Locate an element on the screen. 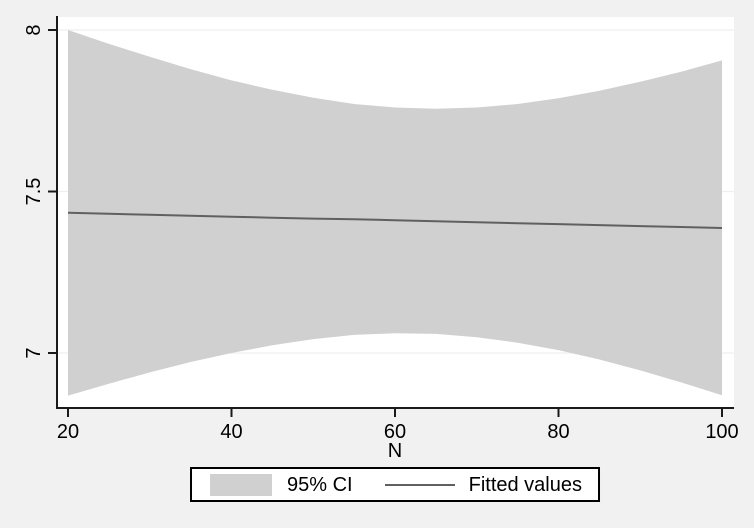  x-tick-label: 100 is located at coordinates (721, 432).